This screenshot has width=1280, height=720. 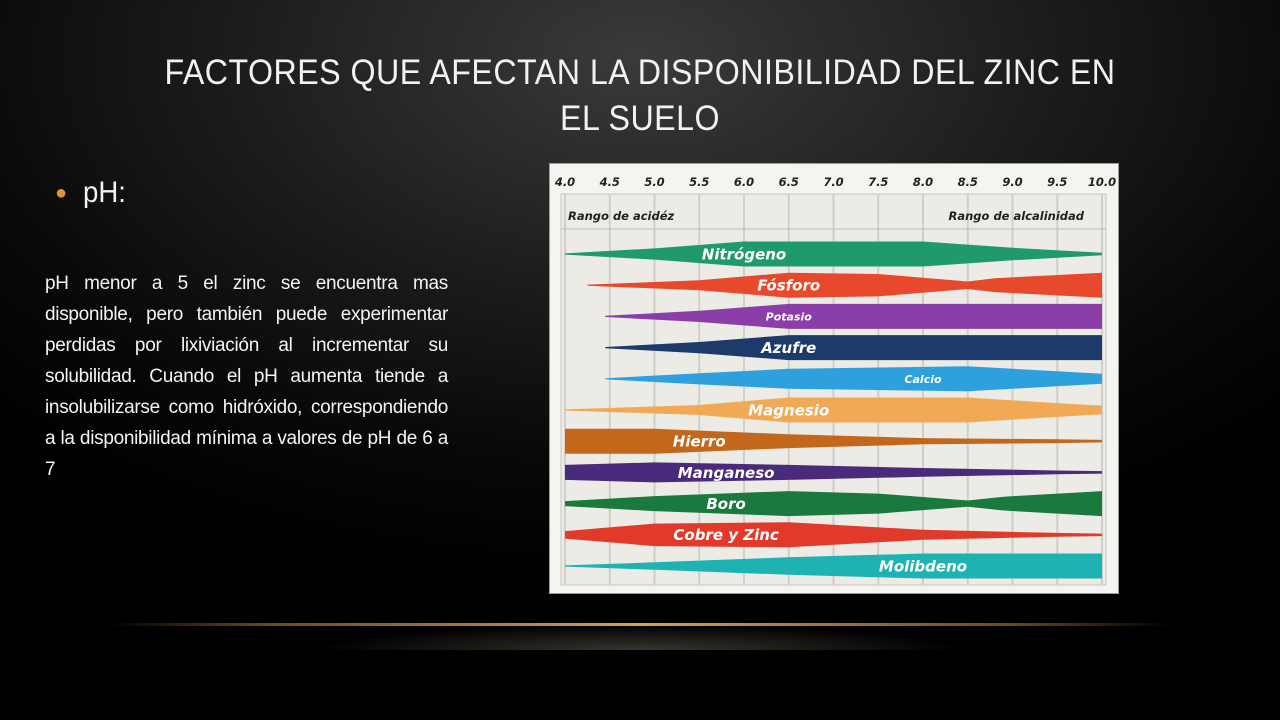 I want to click on alkaline-range-label: Rango de alcalinidad, so click(x=1017, y=216).